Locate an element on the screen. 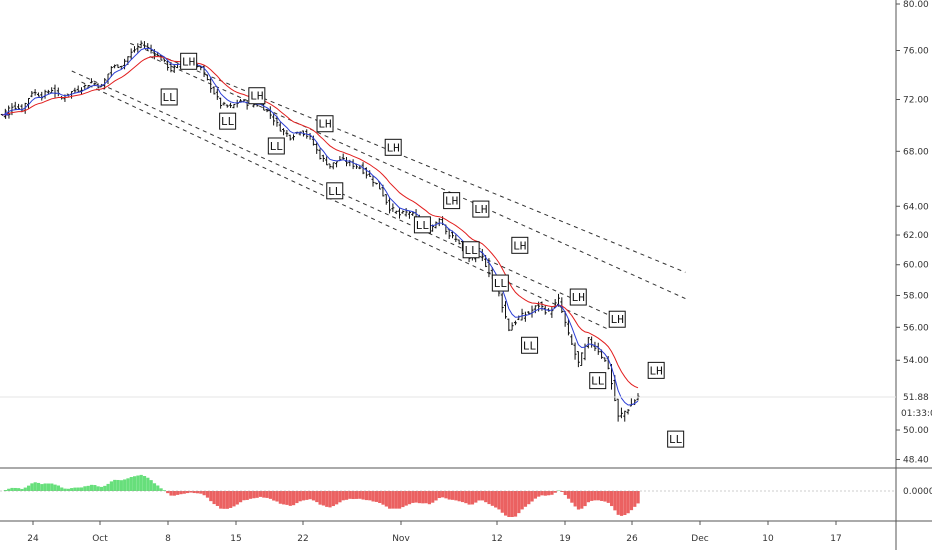 The height and width of the screenshot is (550, 932). time-tick-label: 19 is located at coordinates (565, 539).